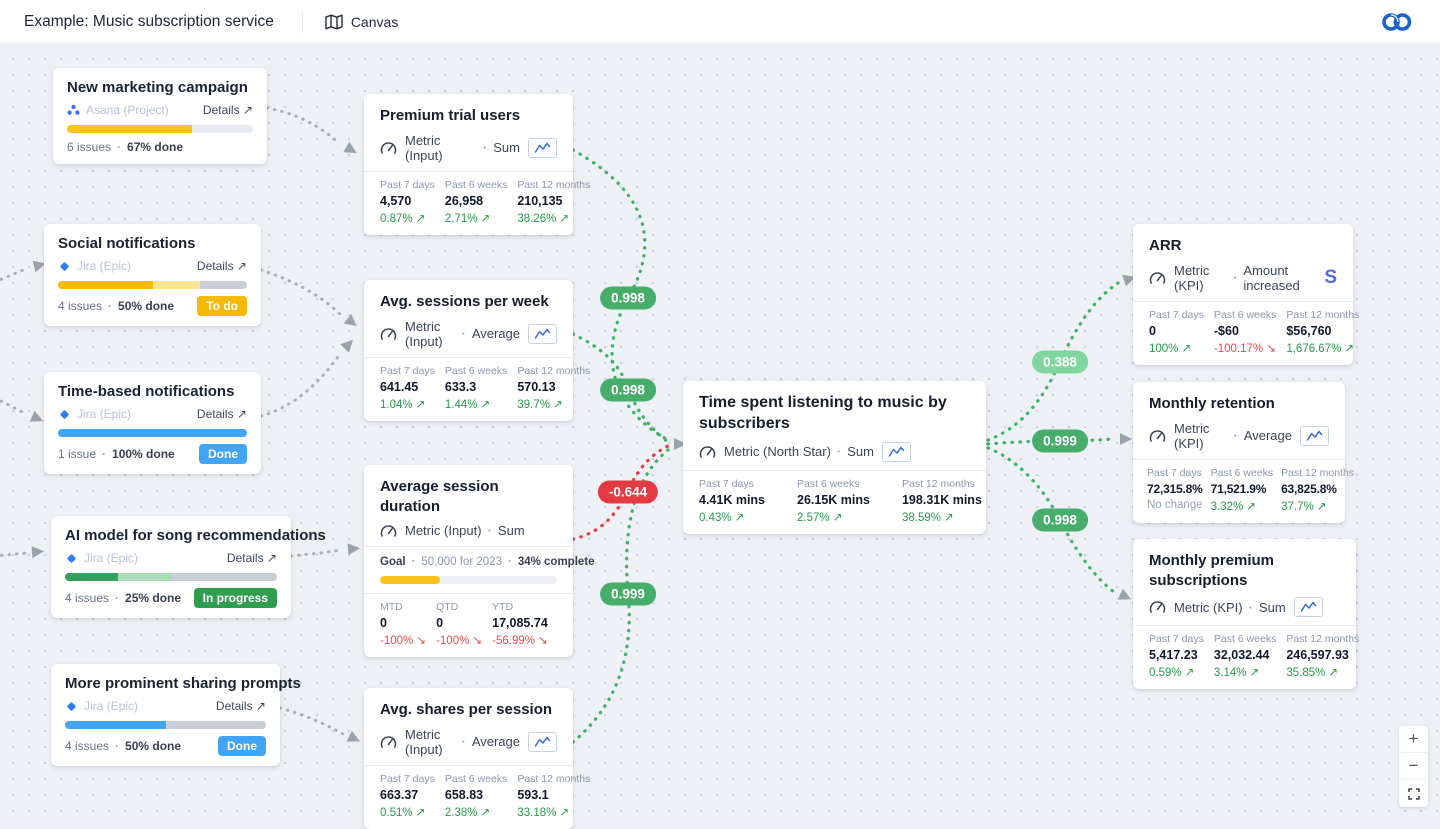  I want to click on goal-progress-fill, so click(410, 580).